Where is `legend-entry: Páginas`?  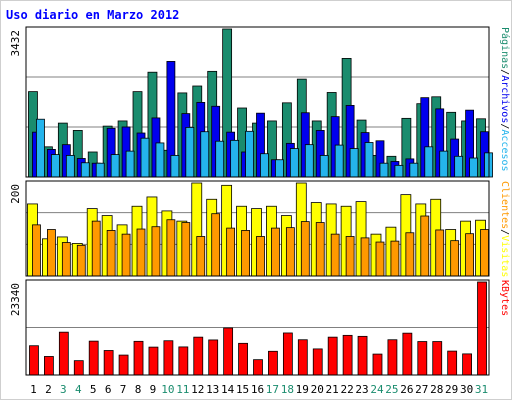
legend-entry: Páginas is located at coordinates (505, 48).